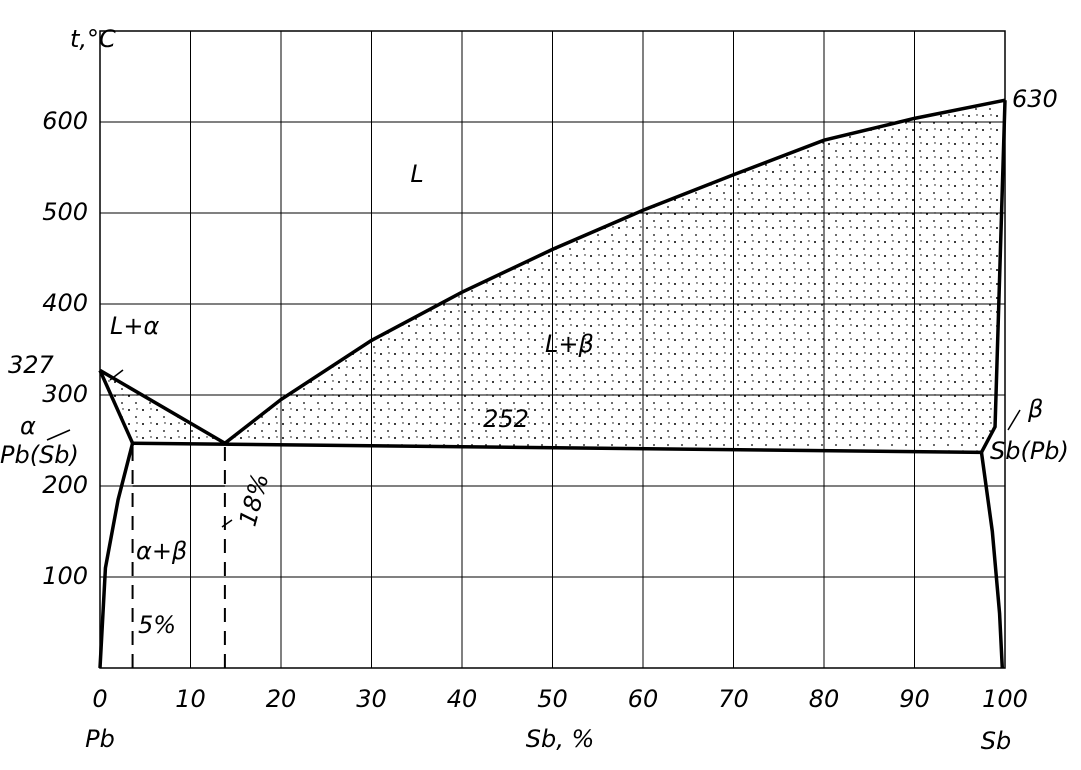 The height and width of the screenshot is (770, 1081). Describe the element at coordinates (733, 699) in the screenshot. I see `x-tick-label: 70` at that location.